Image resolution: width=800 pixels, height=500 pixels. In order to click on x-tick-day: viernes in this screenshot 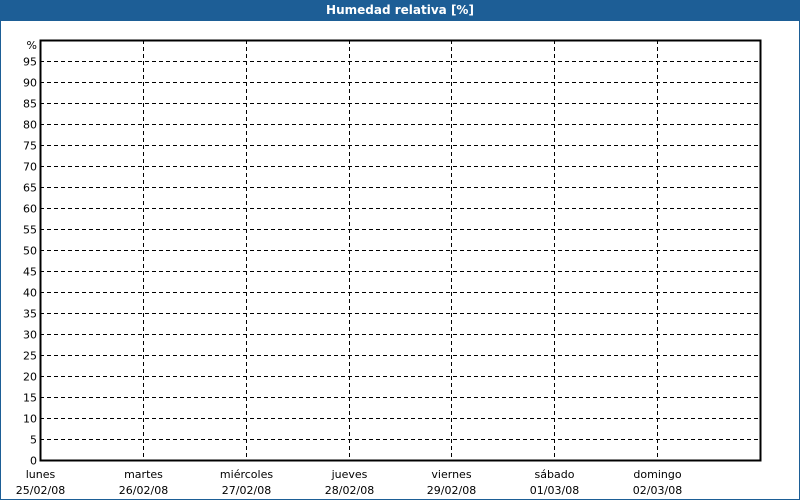, I will do `click(451, 474)`.